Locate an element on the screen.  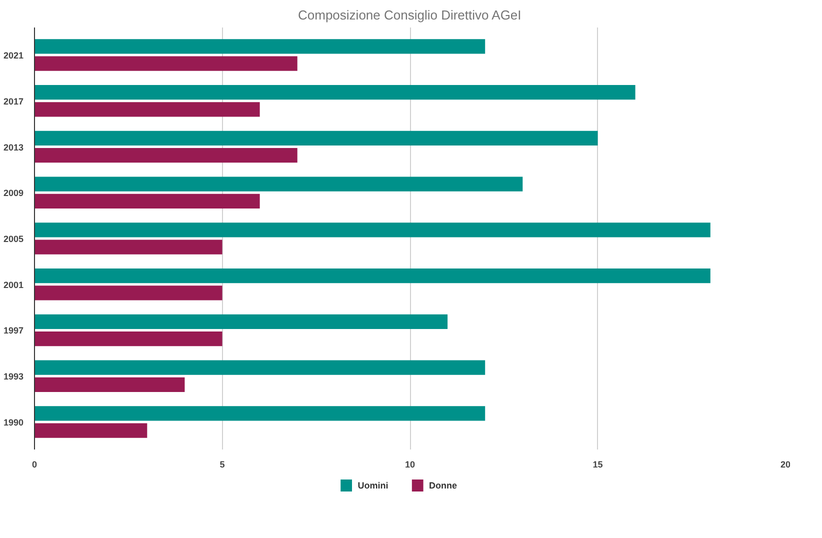
x-tick-label: 15 is located at coordinates (597, 465).